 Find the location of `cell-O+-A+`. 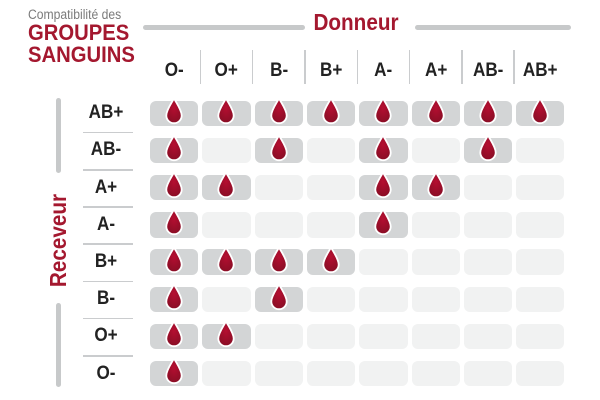

cell-O+-A+ is located at coordinates (435, 336).